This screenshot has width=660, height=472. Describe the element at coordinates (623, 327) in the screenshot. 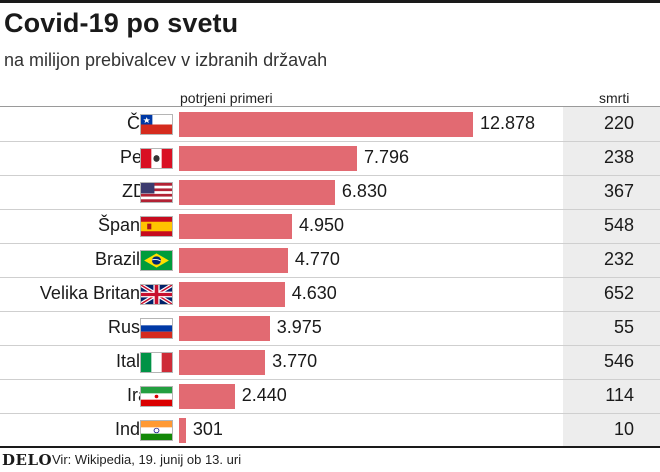

I see `deaths-value-label: 55` at that location.